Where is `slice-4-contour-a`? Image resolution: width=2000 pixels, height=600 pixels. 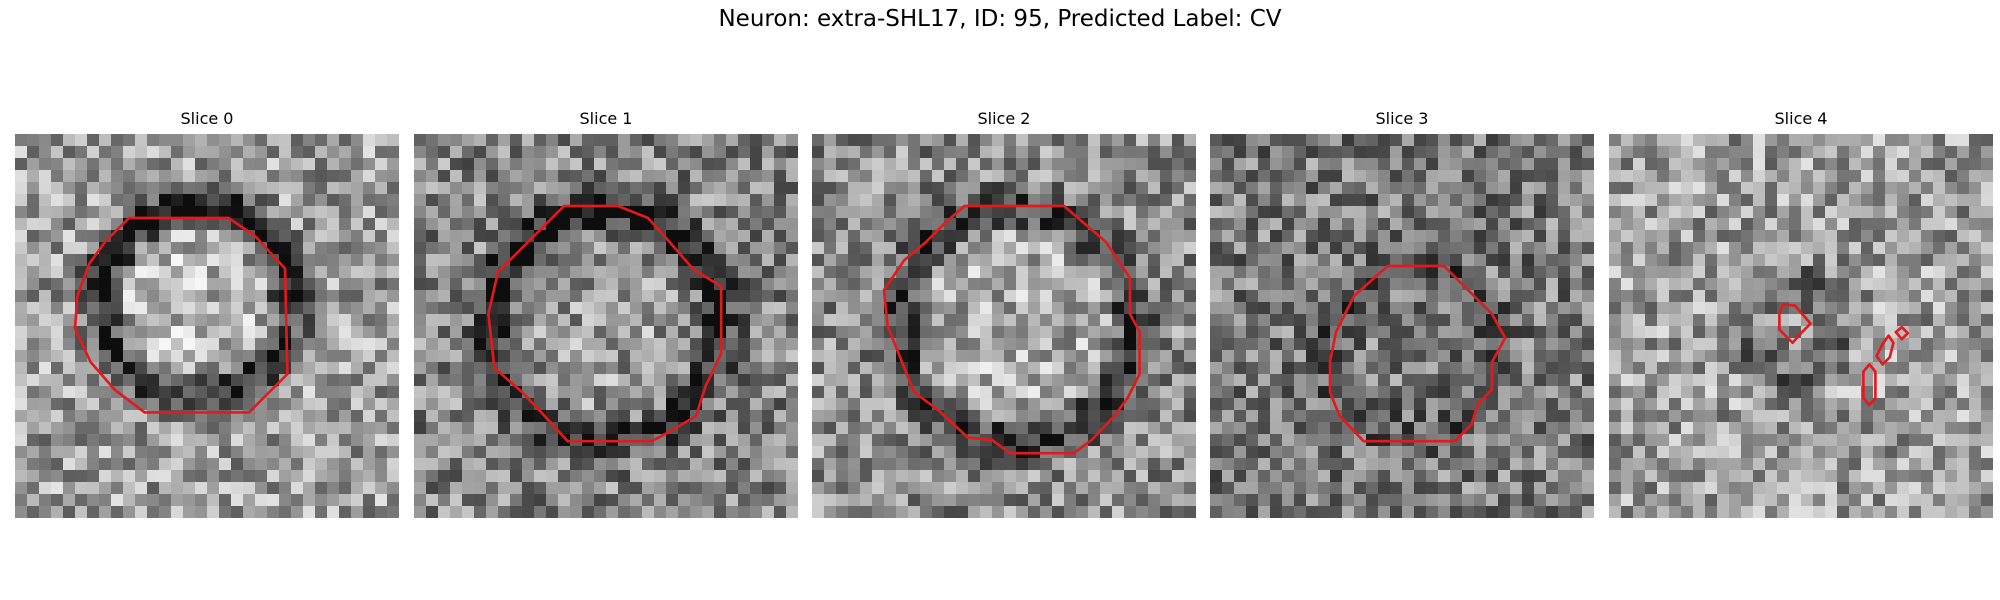
slice-4-contour-a is located at coordinates (1795, 324).